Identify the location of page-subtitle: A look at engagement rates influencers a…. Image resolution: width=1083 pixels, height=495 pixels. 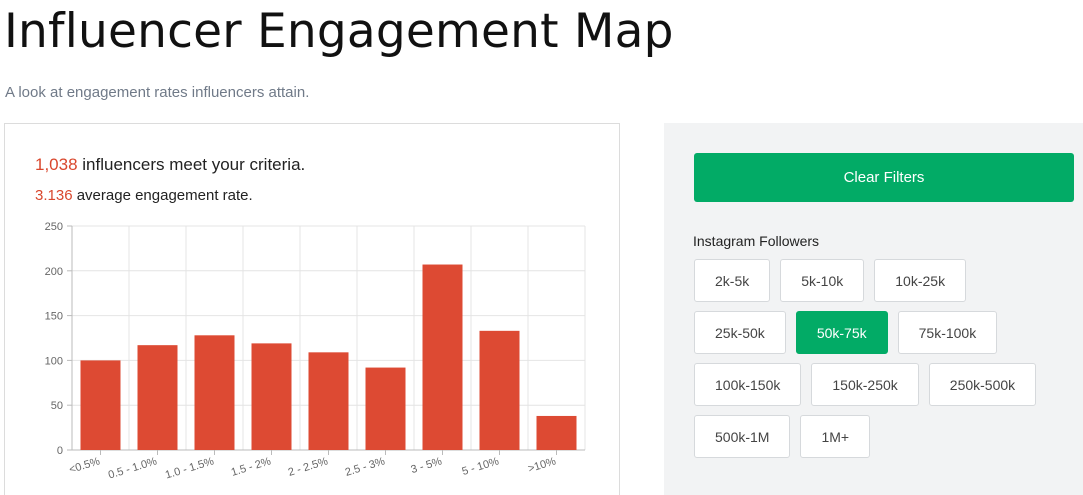
(157, 92).